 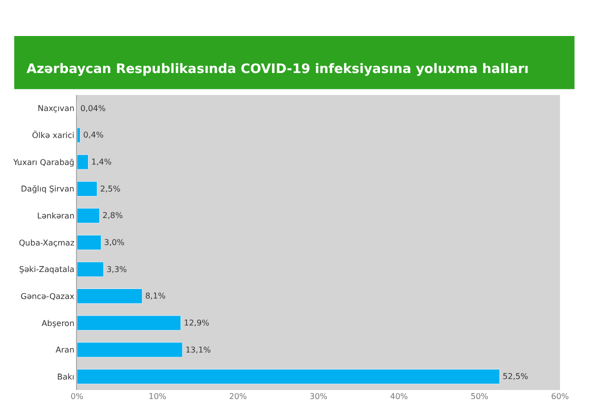 What do you see at coordinates (47, 189) in the screenshot?
I see `y-tick-label: Dağlıq Şirvan` at bounding box center [47, 189].